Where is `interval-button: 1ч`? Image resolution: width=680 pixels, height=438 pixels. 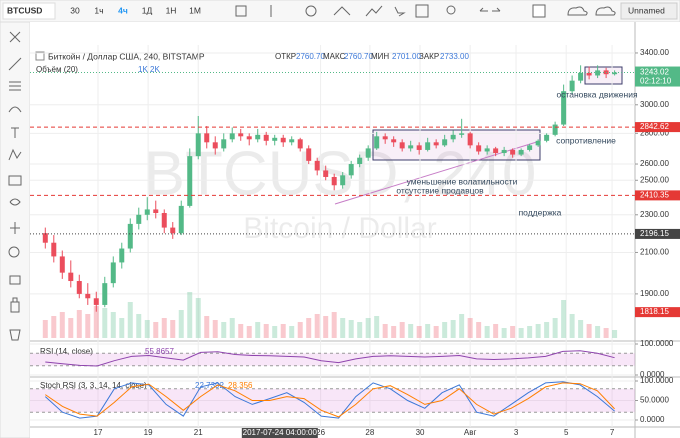 interval-button: 1ч is located at coordinates (98, 10).